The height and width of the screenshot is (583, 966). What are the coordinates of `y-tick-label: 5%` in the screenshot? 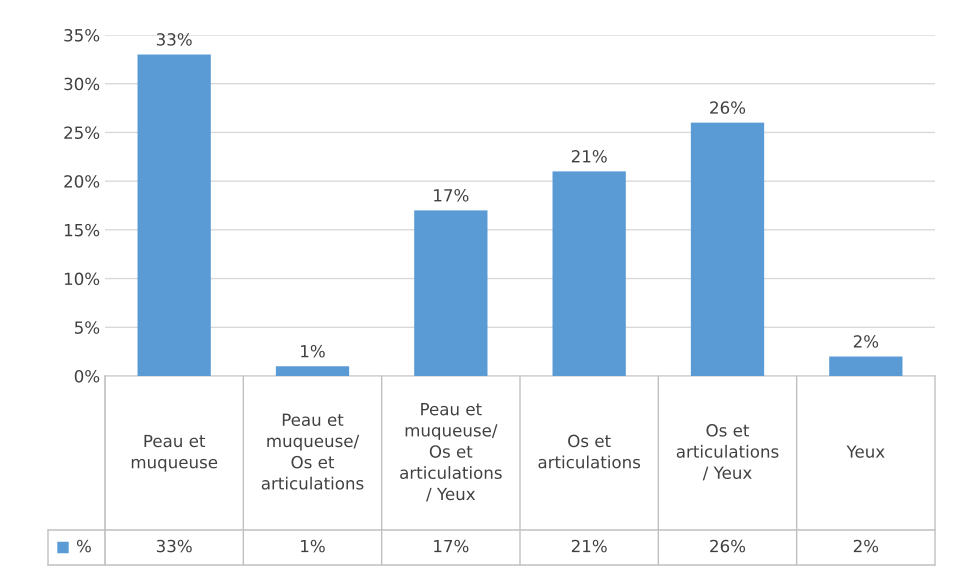 It's located at (87, 327).